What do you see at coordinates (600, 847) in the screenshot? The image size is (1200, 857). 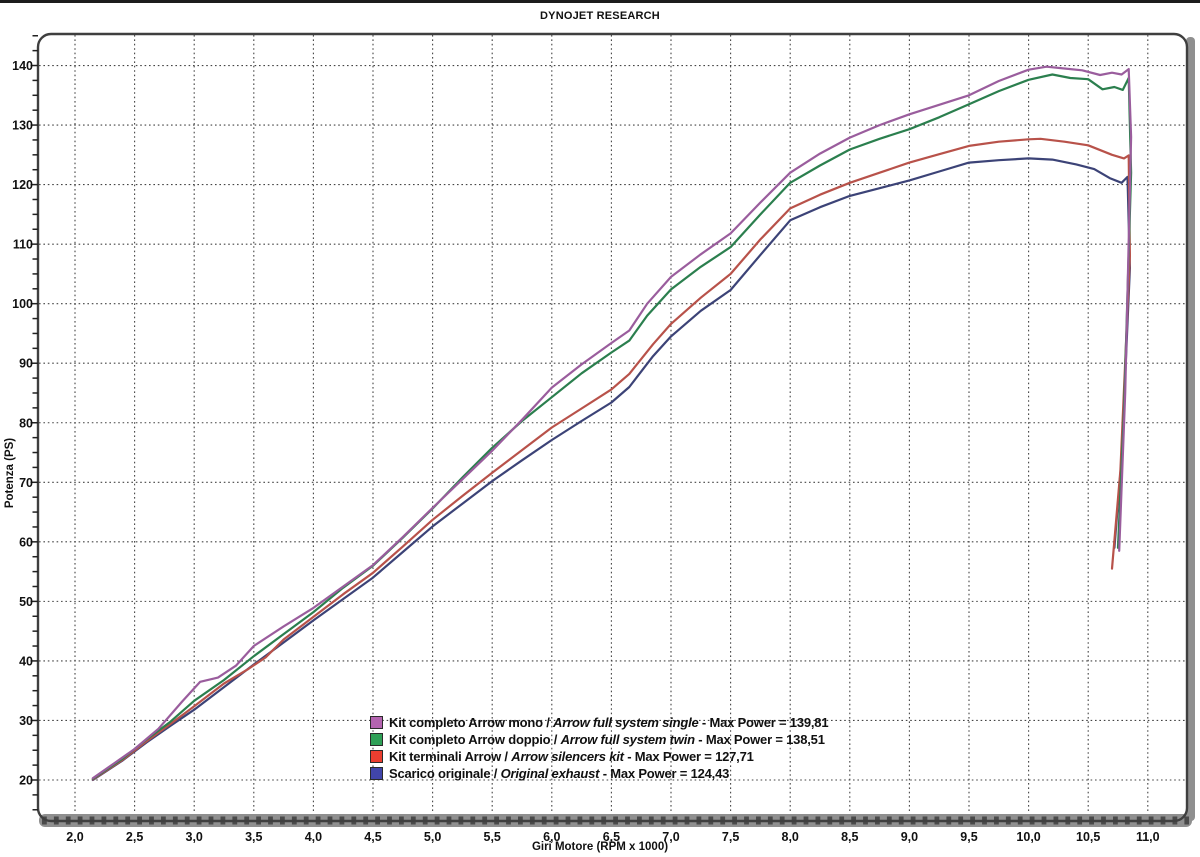 I see `x-axis-label: Giri Motore (RPM x 1000)` at bounding box center [600, 847].